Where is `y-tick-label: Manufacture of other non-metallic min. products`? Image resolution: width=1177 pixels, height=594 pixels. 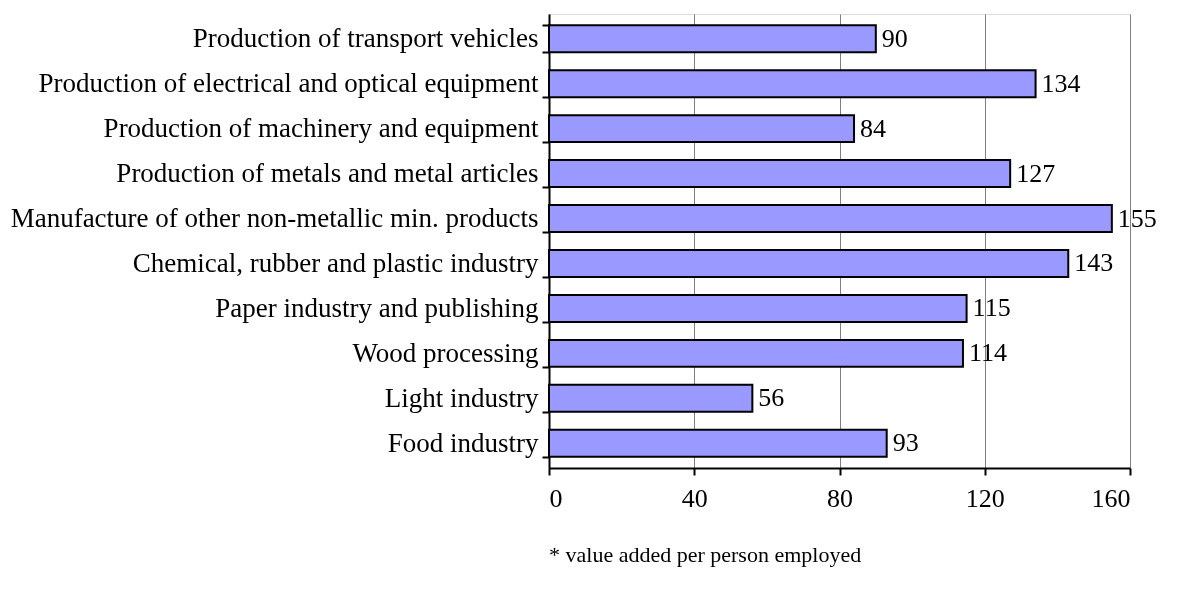 y-tick-label: Manufacture of other non-metallic min. products is located at coordinates (274, 218).